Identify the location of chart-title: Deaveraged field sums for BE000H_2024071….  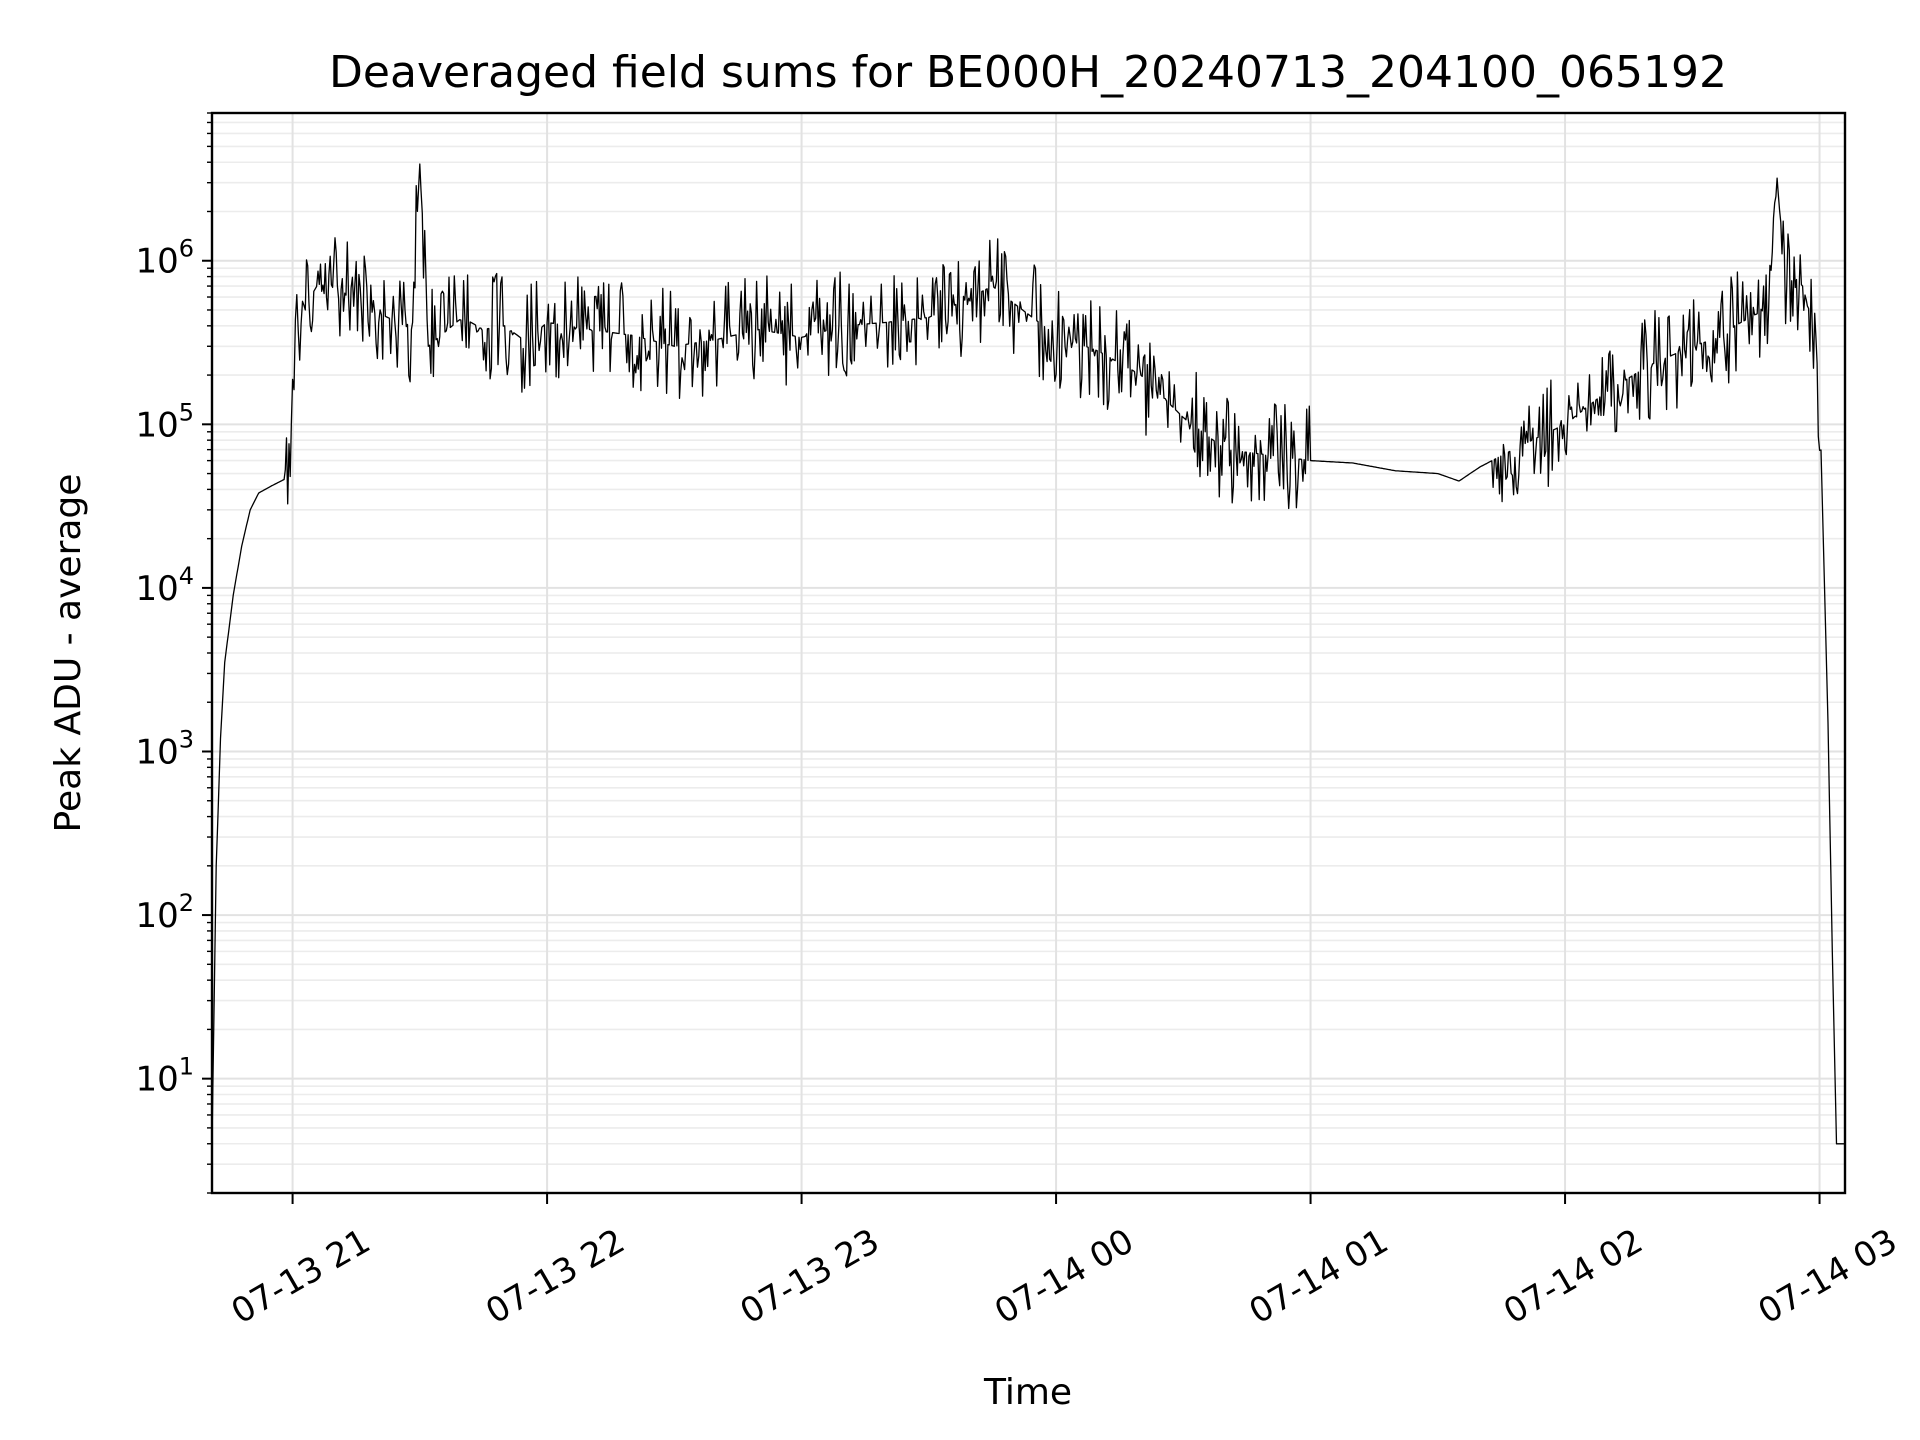
(1028, 72).